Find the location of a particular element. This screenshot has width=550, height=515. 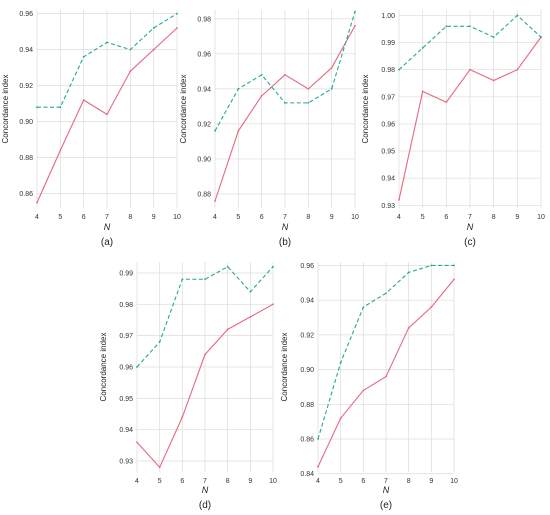

chart-2-y-tick-label: 0.92 is located at coordinates (204, 124).